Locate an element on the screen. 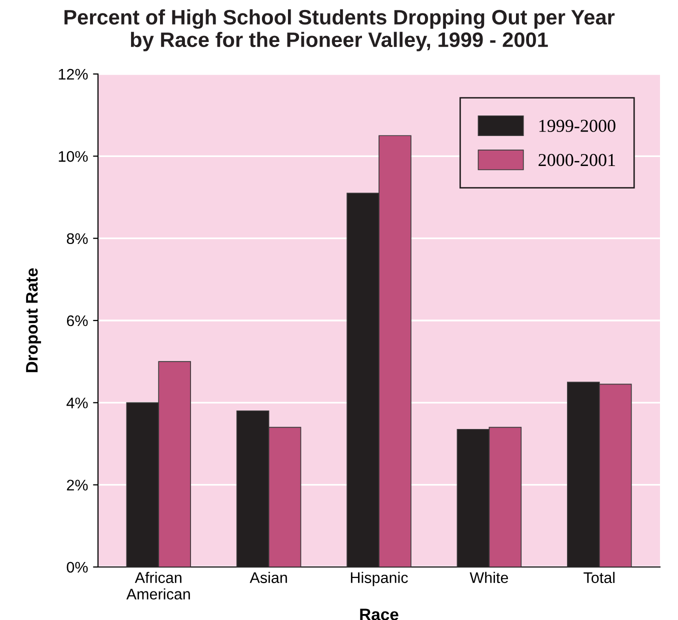  legend-label: 1999-2000 is located at coordinates (577, 126).